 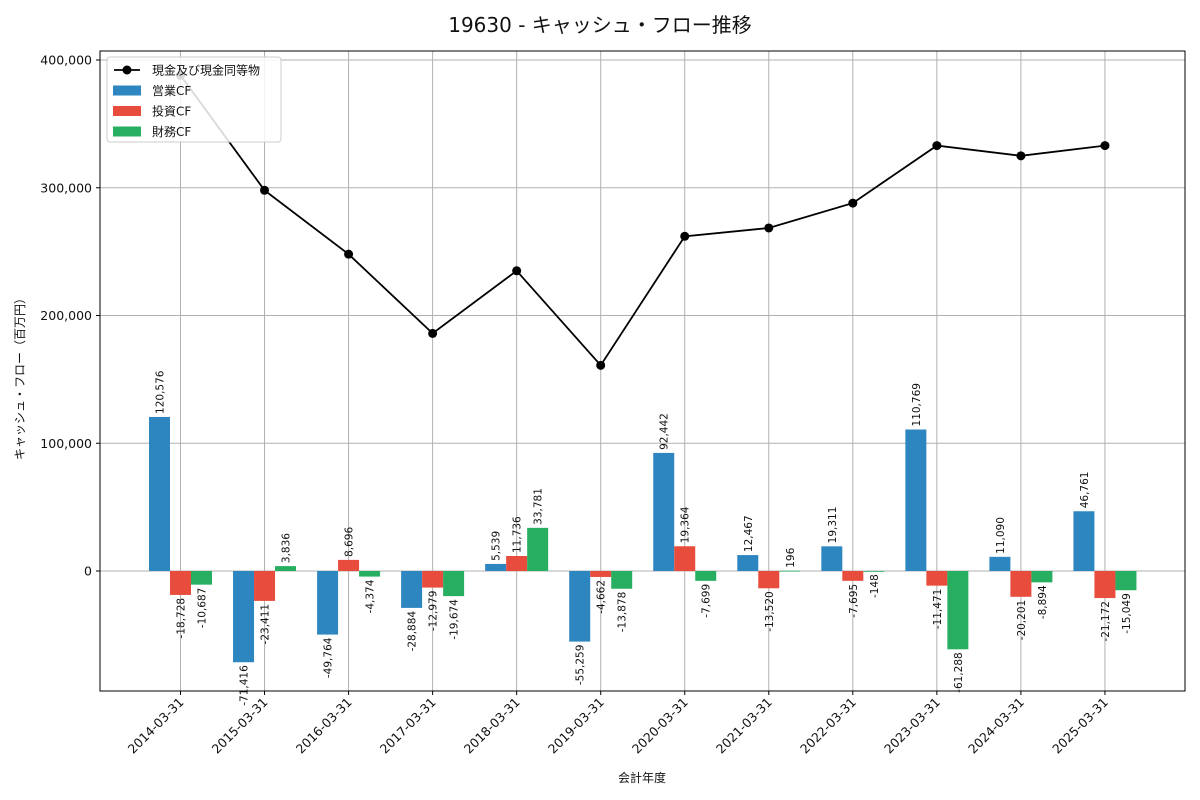 I want to click on bar-value-label: 3,836, so click(x=287, y=548).